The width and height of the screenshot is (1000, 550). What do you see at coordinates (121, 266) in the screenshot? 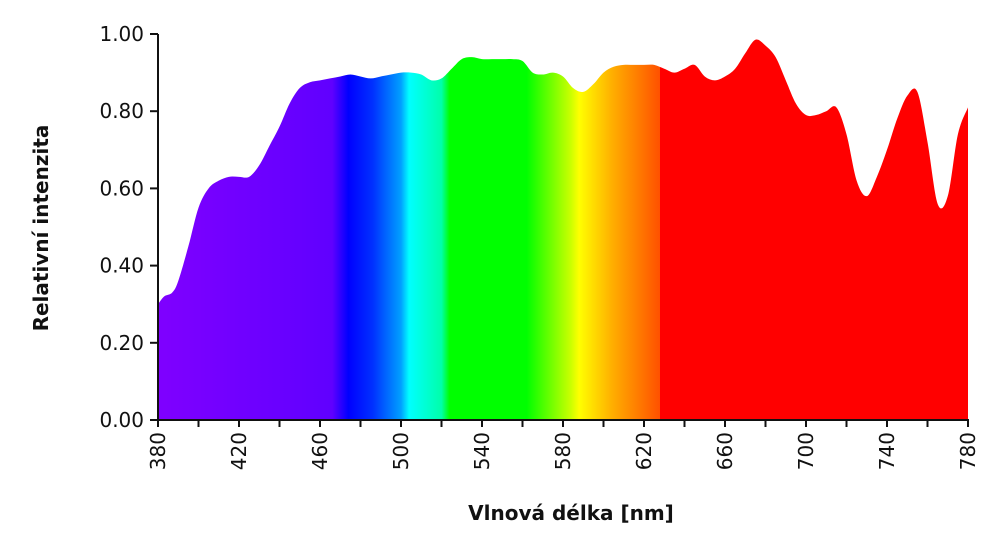
I see `y-tick-label: 0.40` at bounding box center [121, 266].